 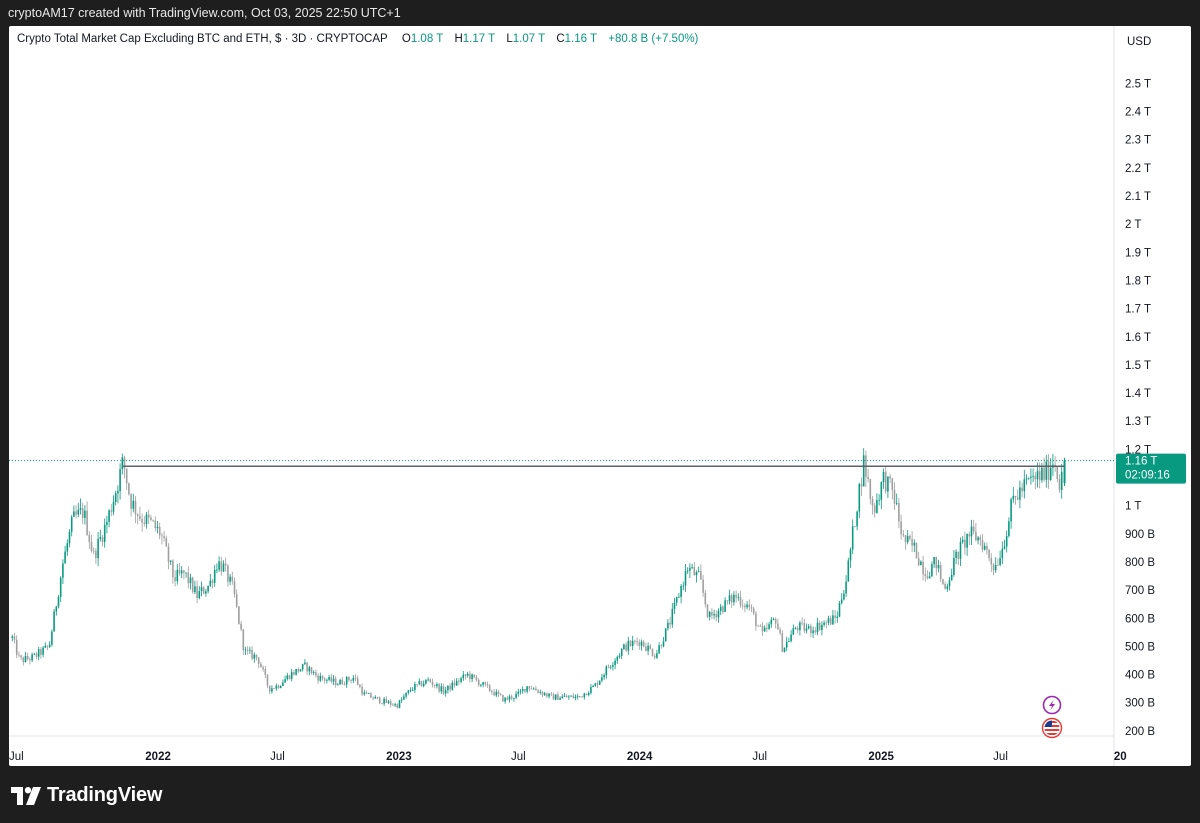 What do you see at coordinates (1140, 704) in the screenshot?
I see `price-tick-label: 300 B` at bounding box center [1140, 704].